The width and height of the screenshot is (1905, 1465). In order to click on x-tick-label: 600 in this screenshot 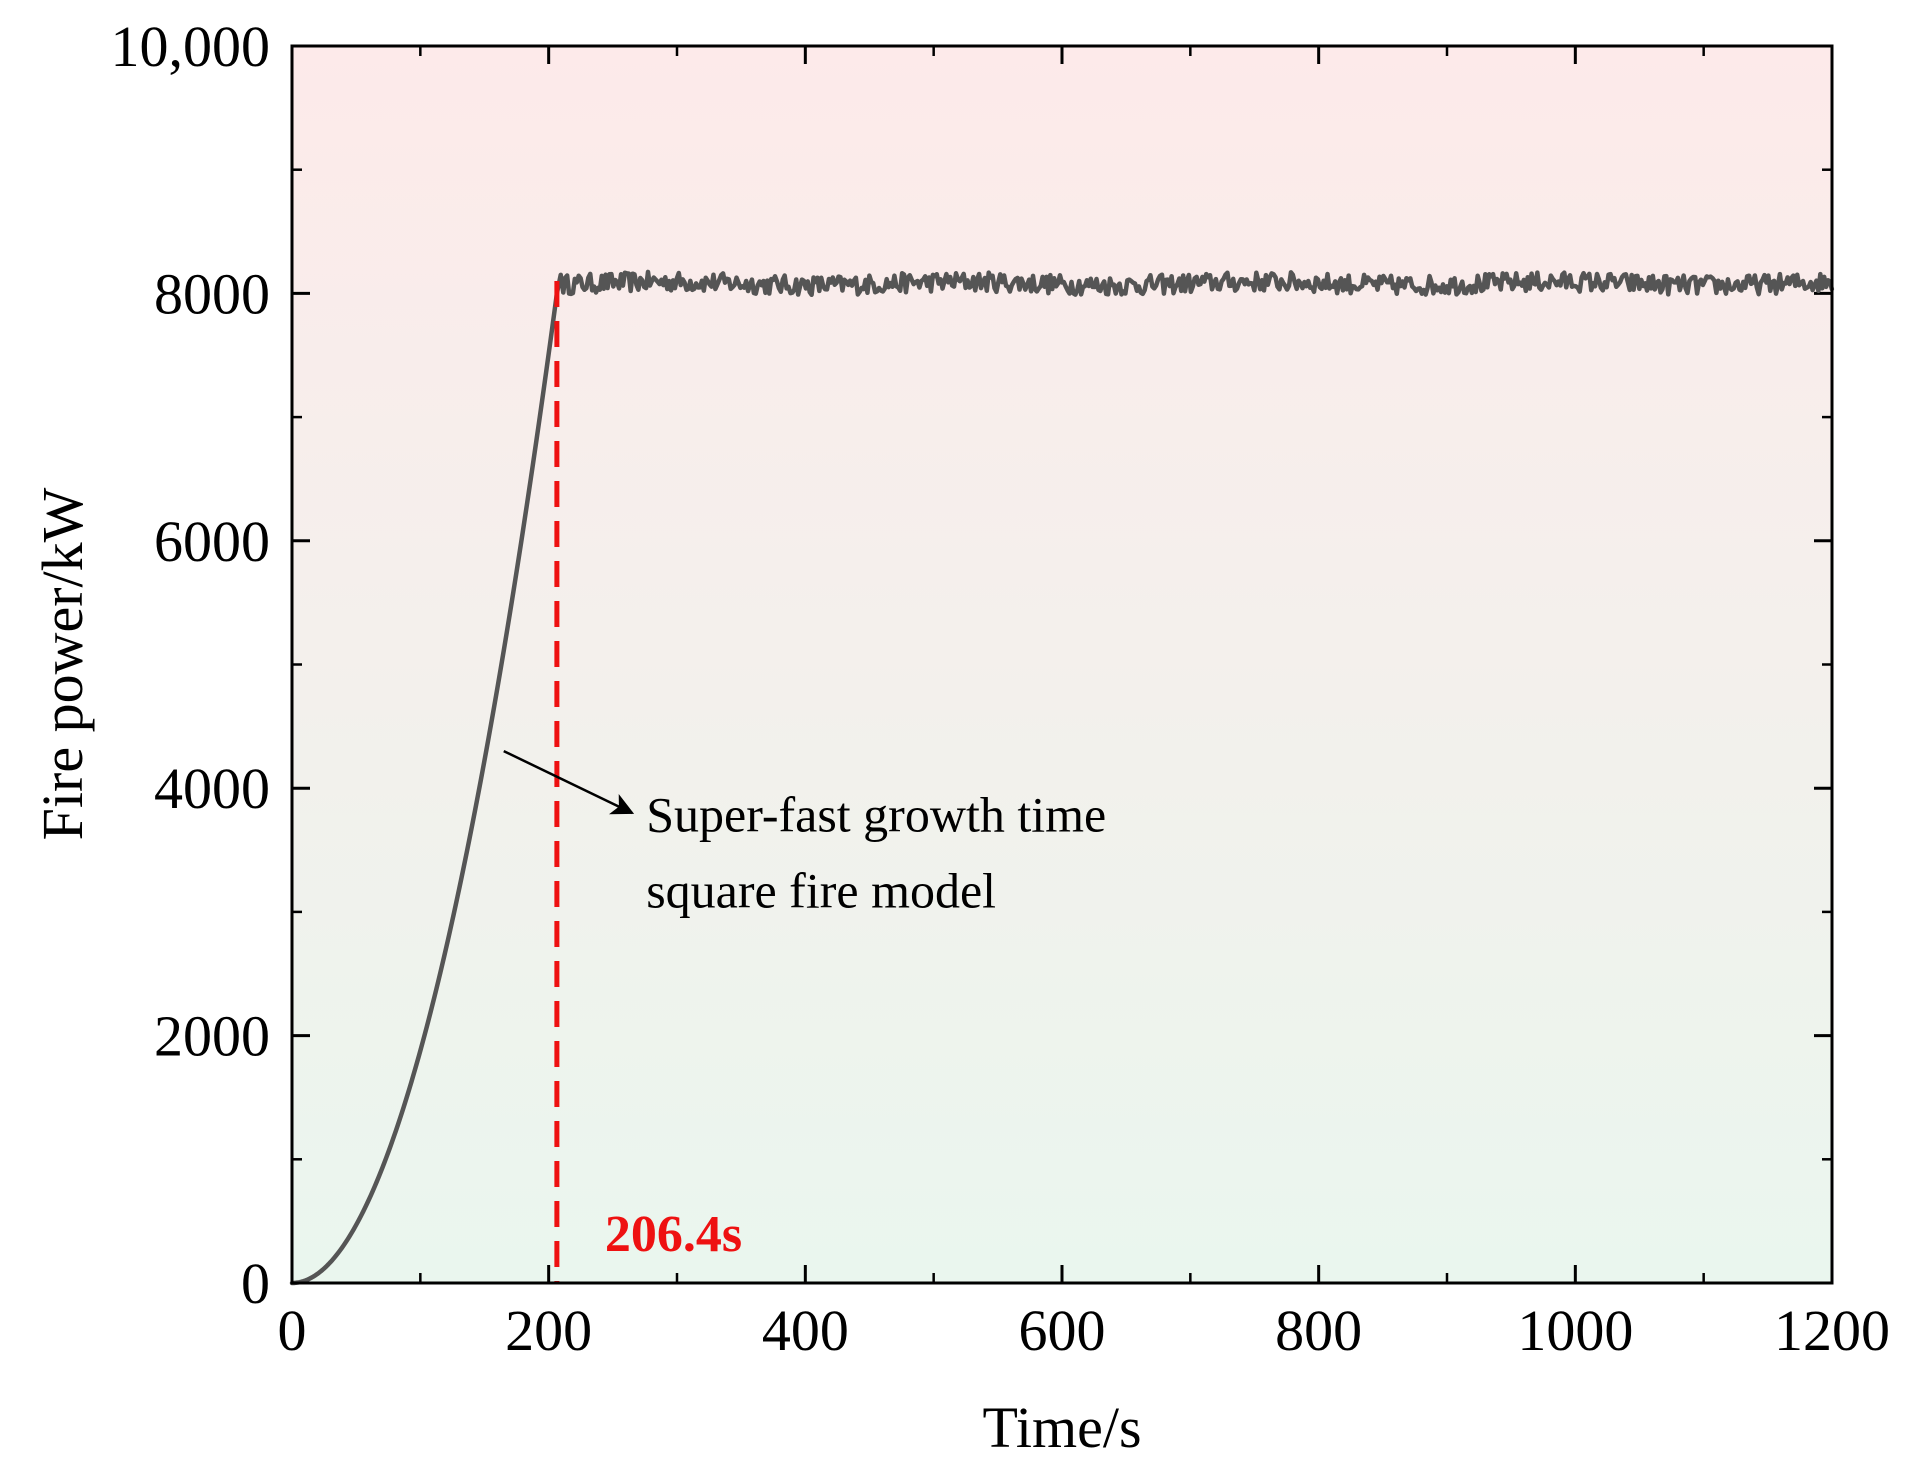, I will do `click(1062, 1330)`.